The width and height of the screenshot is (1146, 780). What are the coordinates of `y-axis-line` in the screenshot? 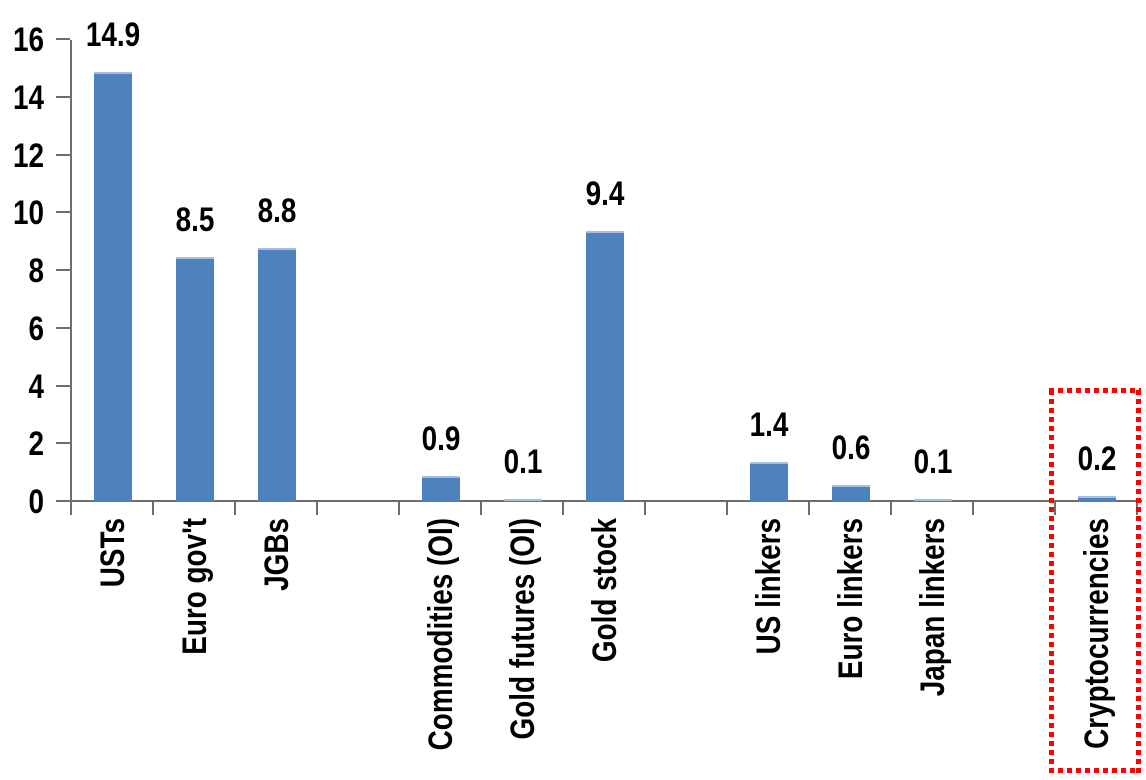 It's located at (71, 271).